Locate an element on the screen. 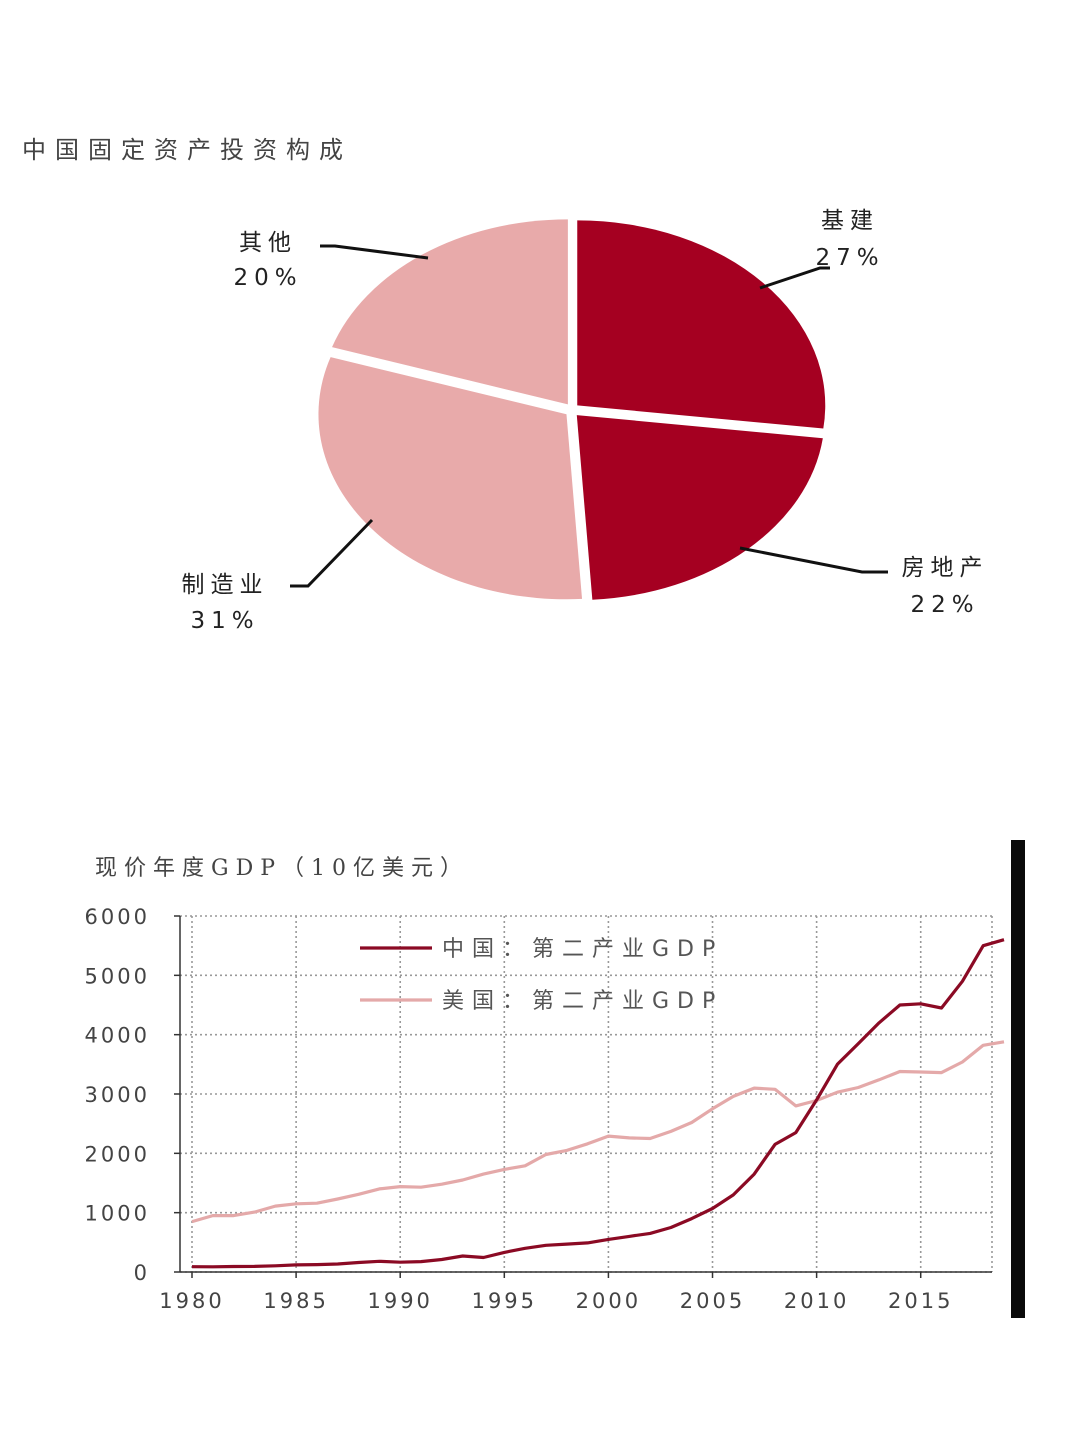  x-tick-label: 1990 is located at coordinates (399, 1301).